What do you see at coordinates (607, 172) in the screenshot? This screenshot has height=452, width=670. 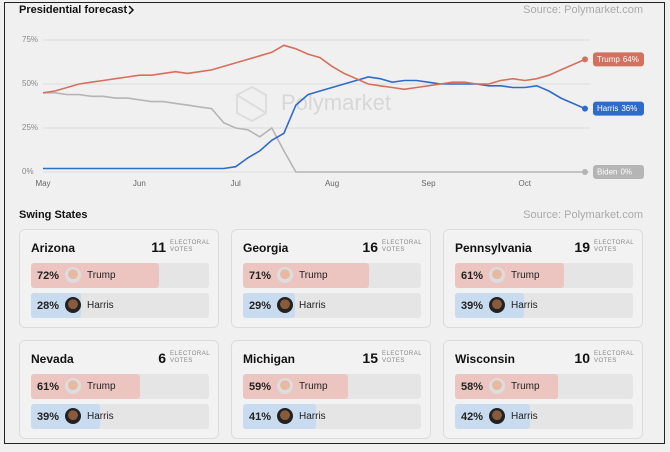 I see `legend-entry: Biden` at bounding box center [607, 172].